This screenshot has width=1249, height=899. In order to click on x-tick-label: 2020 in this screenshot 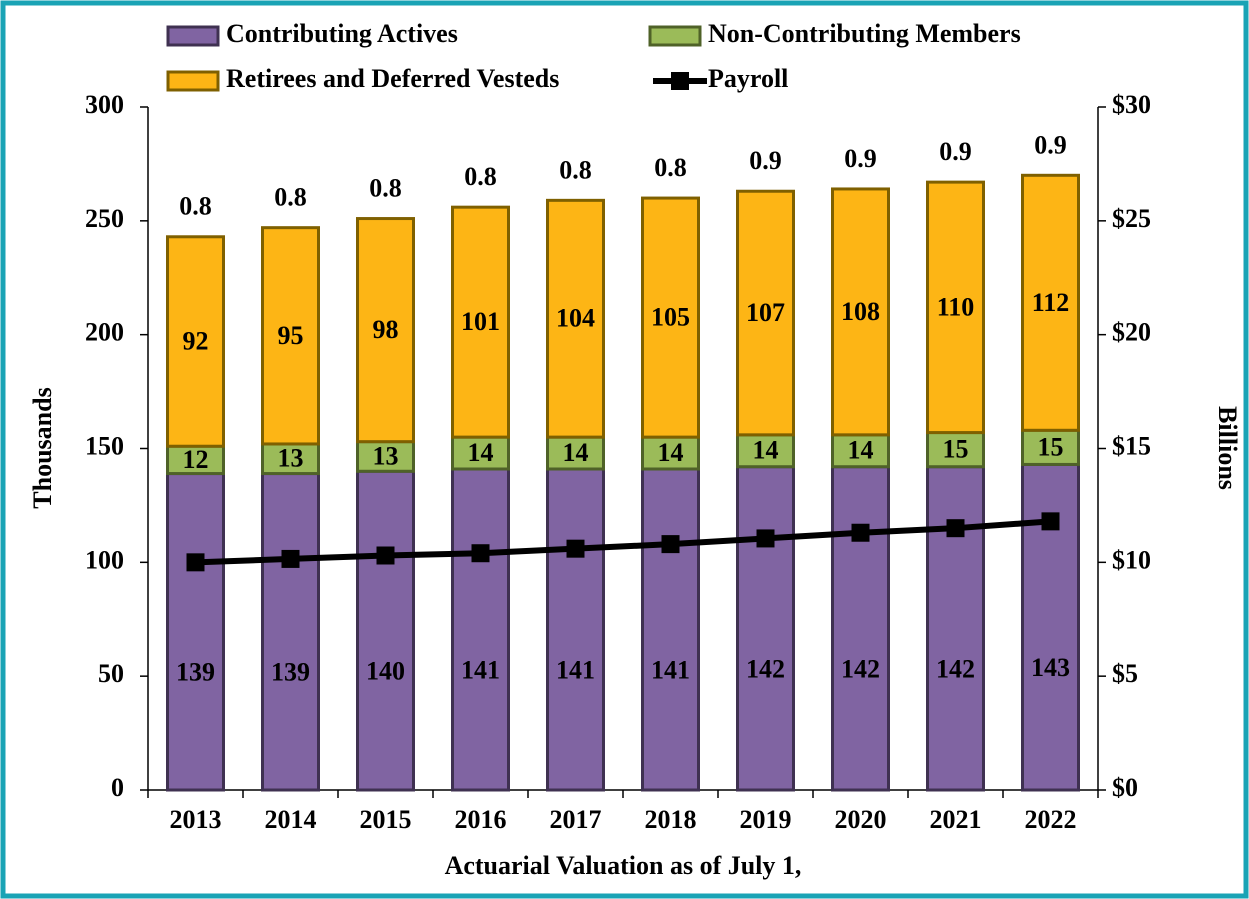, I will do `click(861, 819)`.